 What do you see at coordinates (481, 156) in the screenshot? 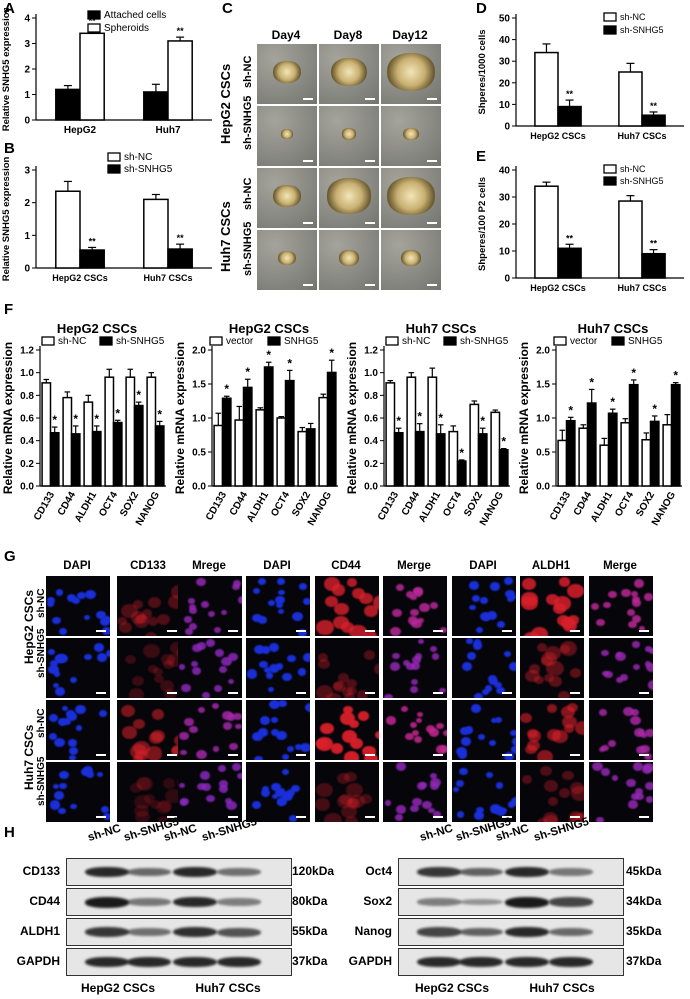
I see `panel-letter-e: E` at bounding box center [481, 156].